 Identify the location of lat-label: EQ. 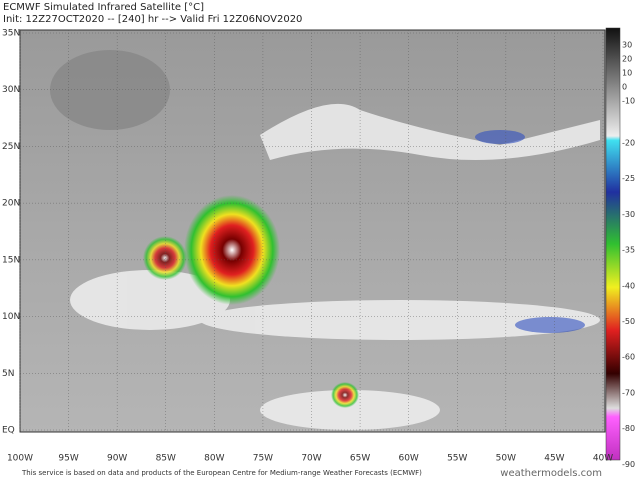
(8, 431).